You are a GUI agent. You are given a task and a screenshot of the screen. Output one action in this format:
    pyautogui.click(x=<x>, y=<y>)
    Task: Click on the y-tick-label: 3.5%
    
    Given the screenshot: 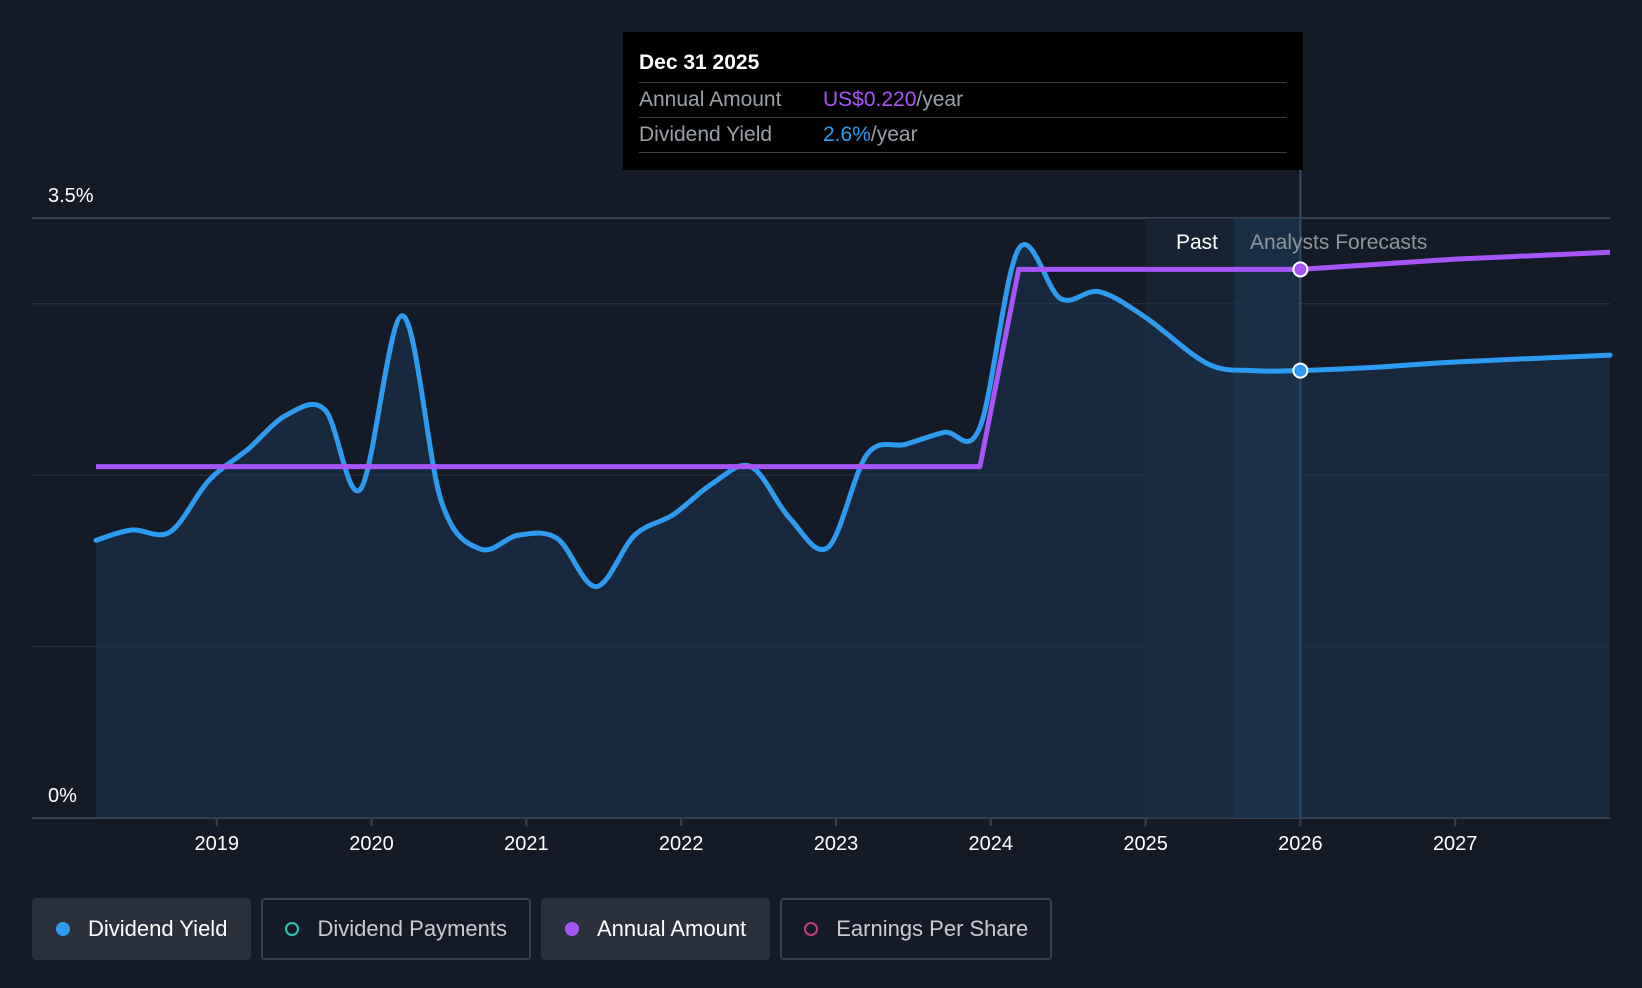 What is the action you would take?
    pyautogui.click(x=71, y=196)
    